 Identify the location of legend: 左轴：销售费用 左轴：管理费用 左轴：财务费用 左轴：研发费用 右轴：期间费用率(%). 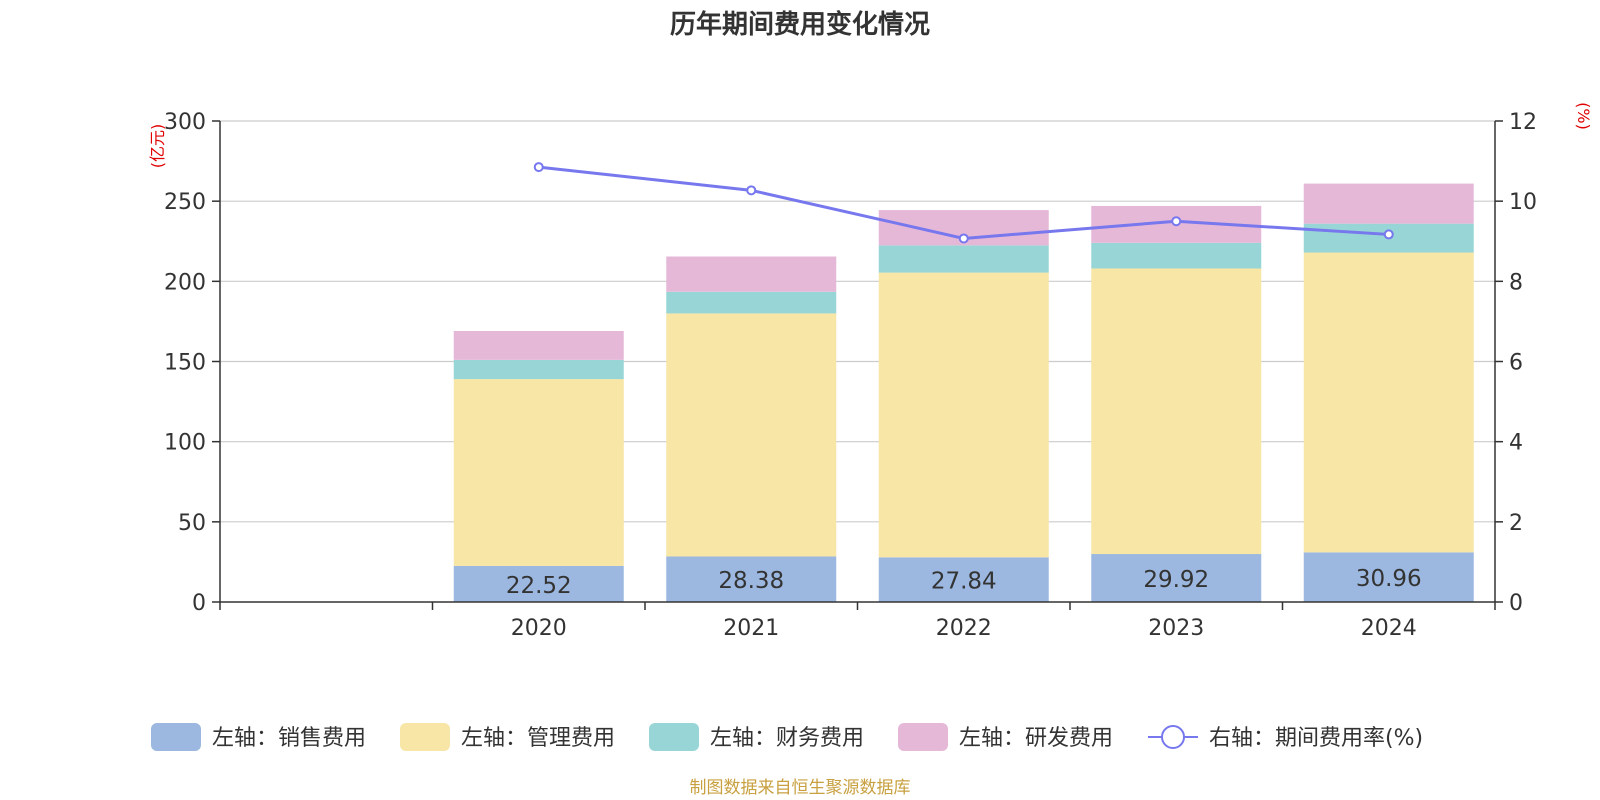
(787, 737).